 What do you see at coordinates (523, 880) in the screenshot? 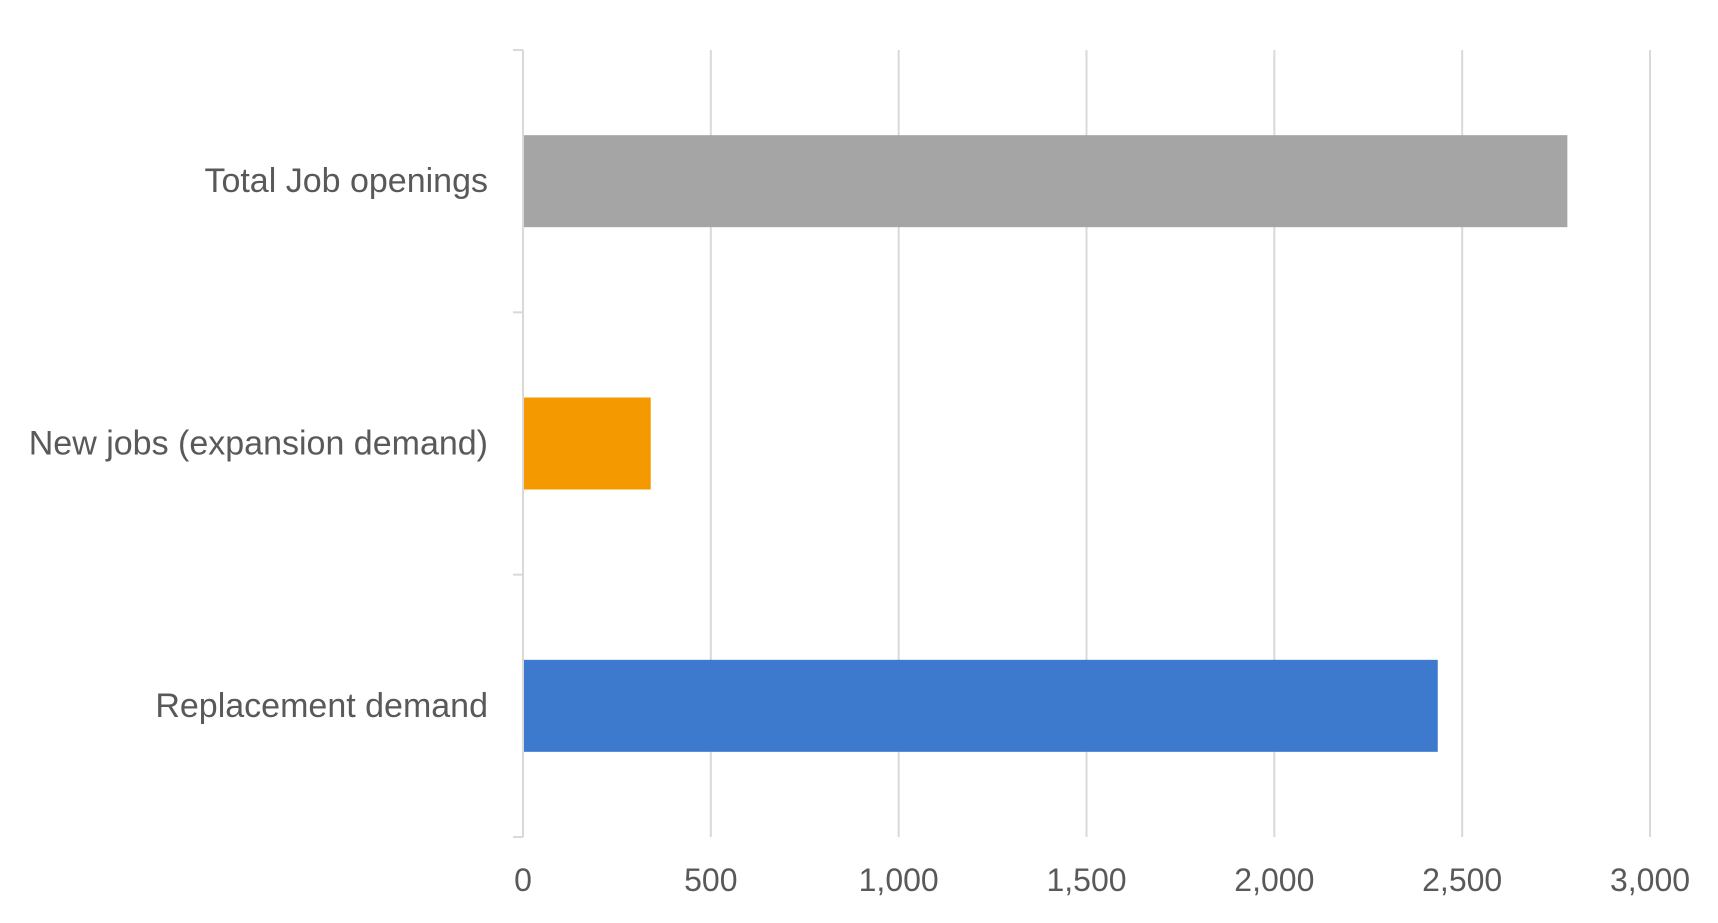
I see `x-tick-label: 0` at bounding box center [523, 880].